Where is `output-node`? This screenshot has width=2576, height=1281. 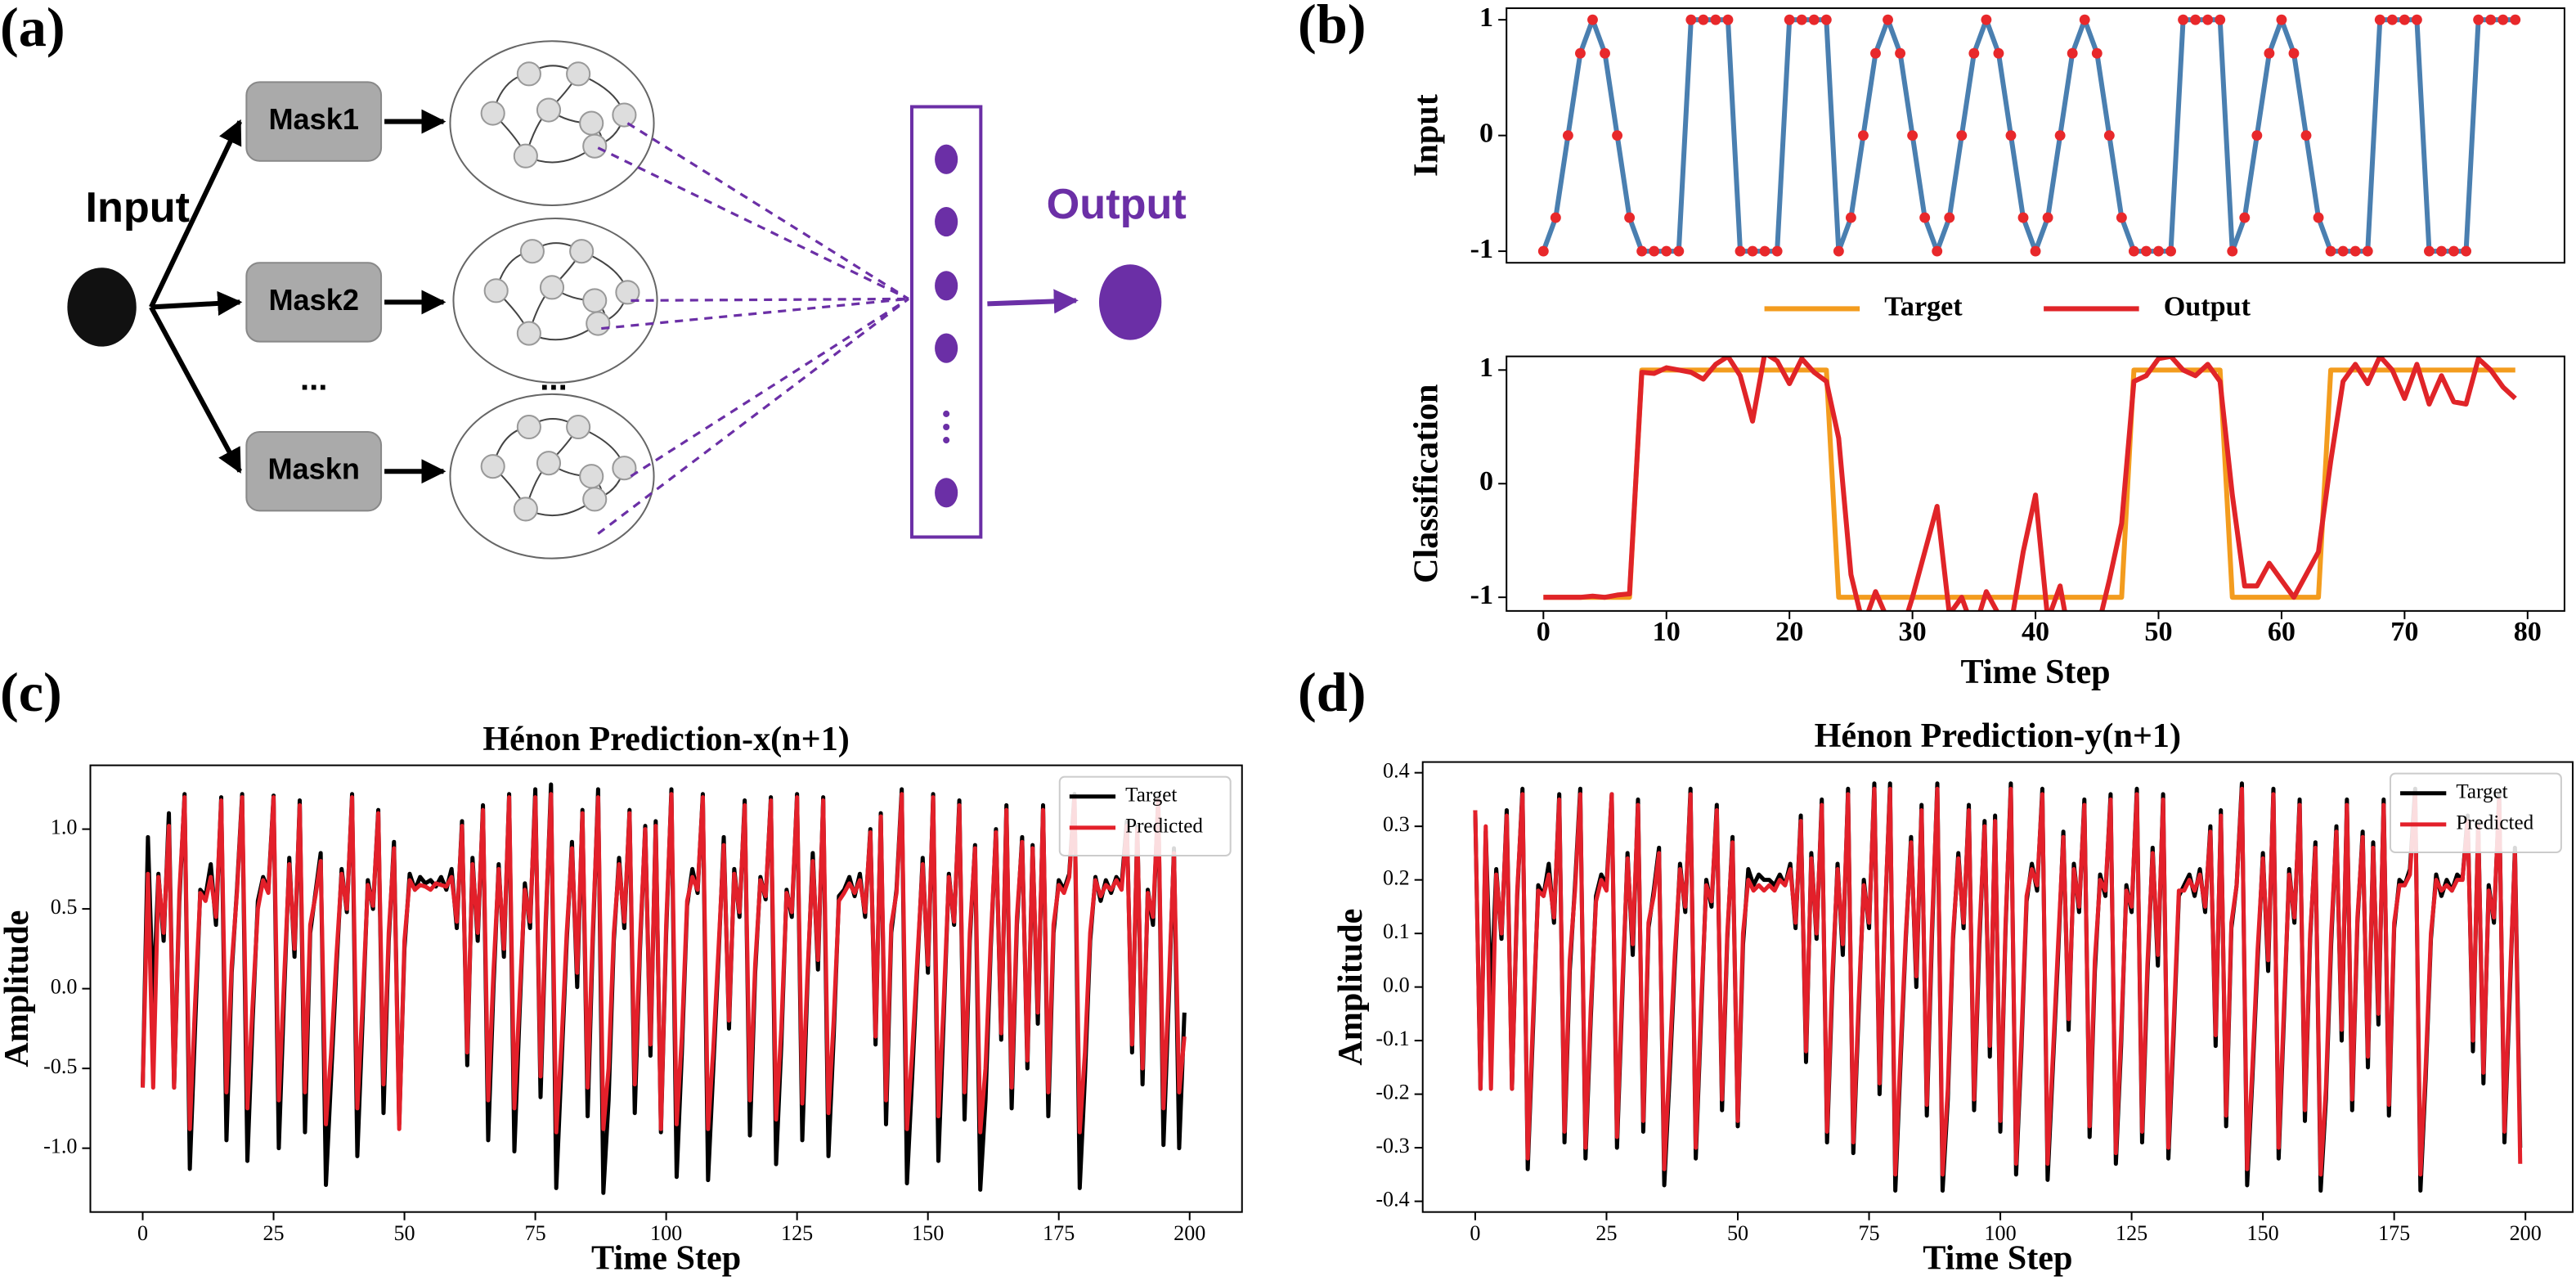
output-node is located at coordinates (1130, 302).